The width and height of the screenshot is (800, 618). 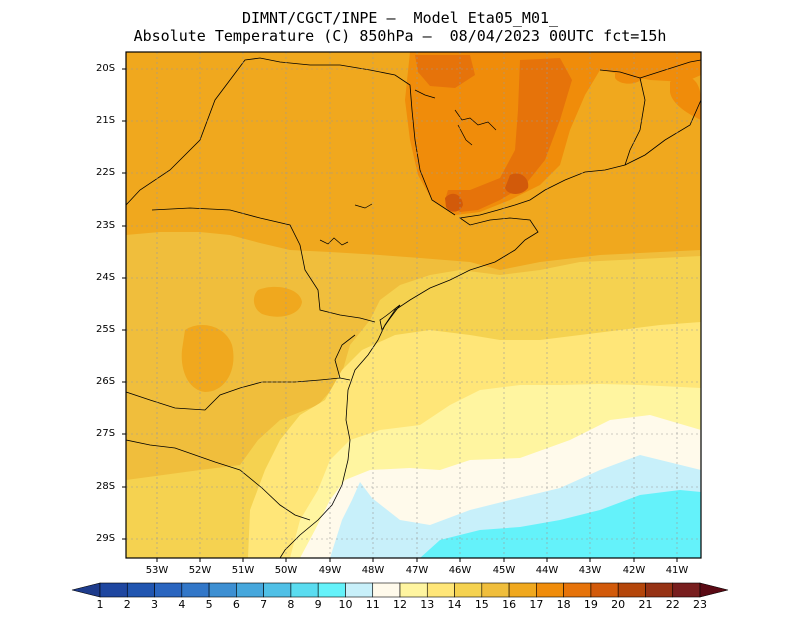 What do you see at coordinates (700, 604) in the screenshot?
I see `colorbar-label: 23` at bounding box center [700, 604].